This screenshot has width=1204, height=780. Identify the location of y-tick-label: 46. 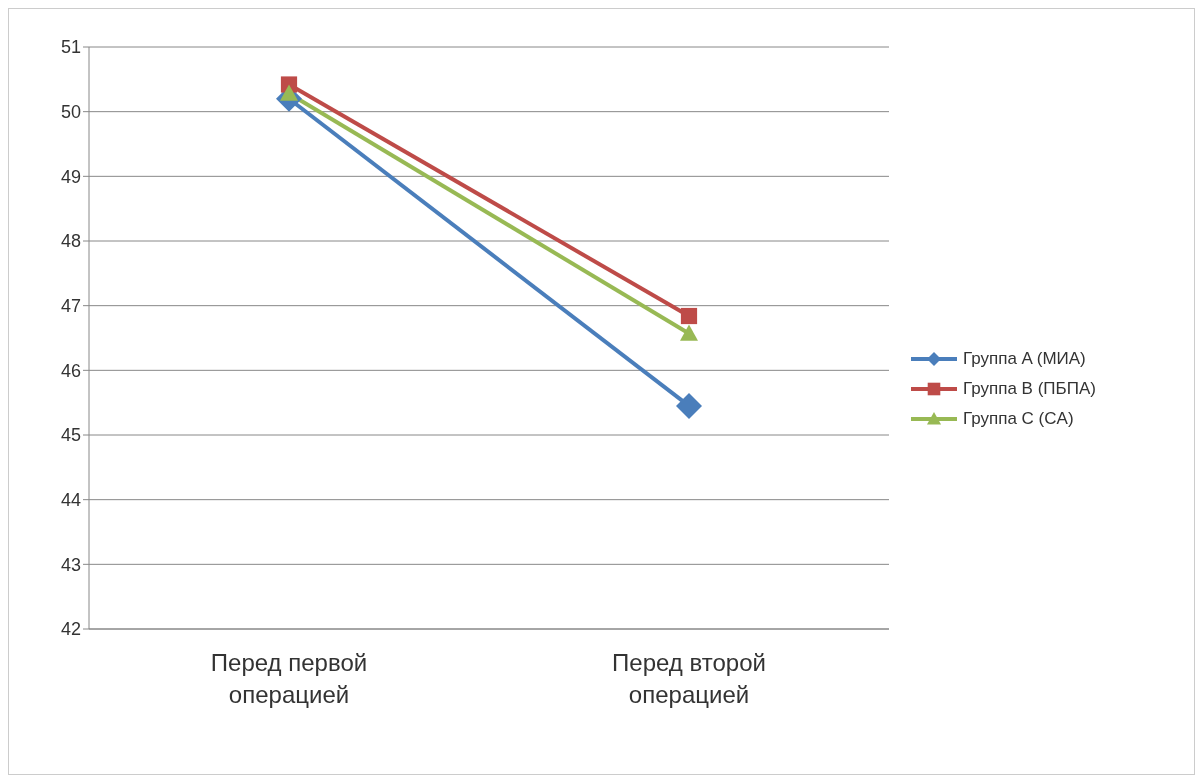
(70, 370).